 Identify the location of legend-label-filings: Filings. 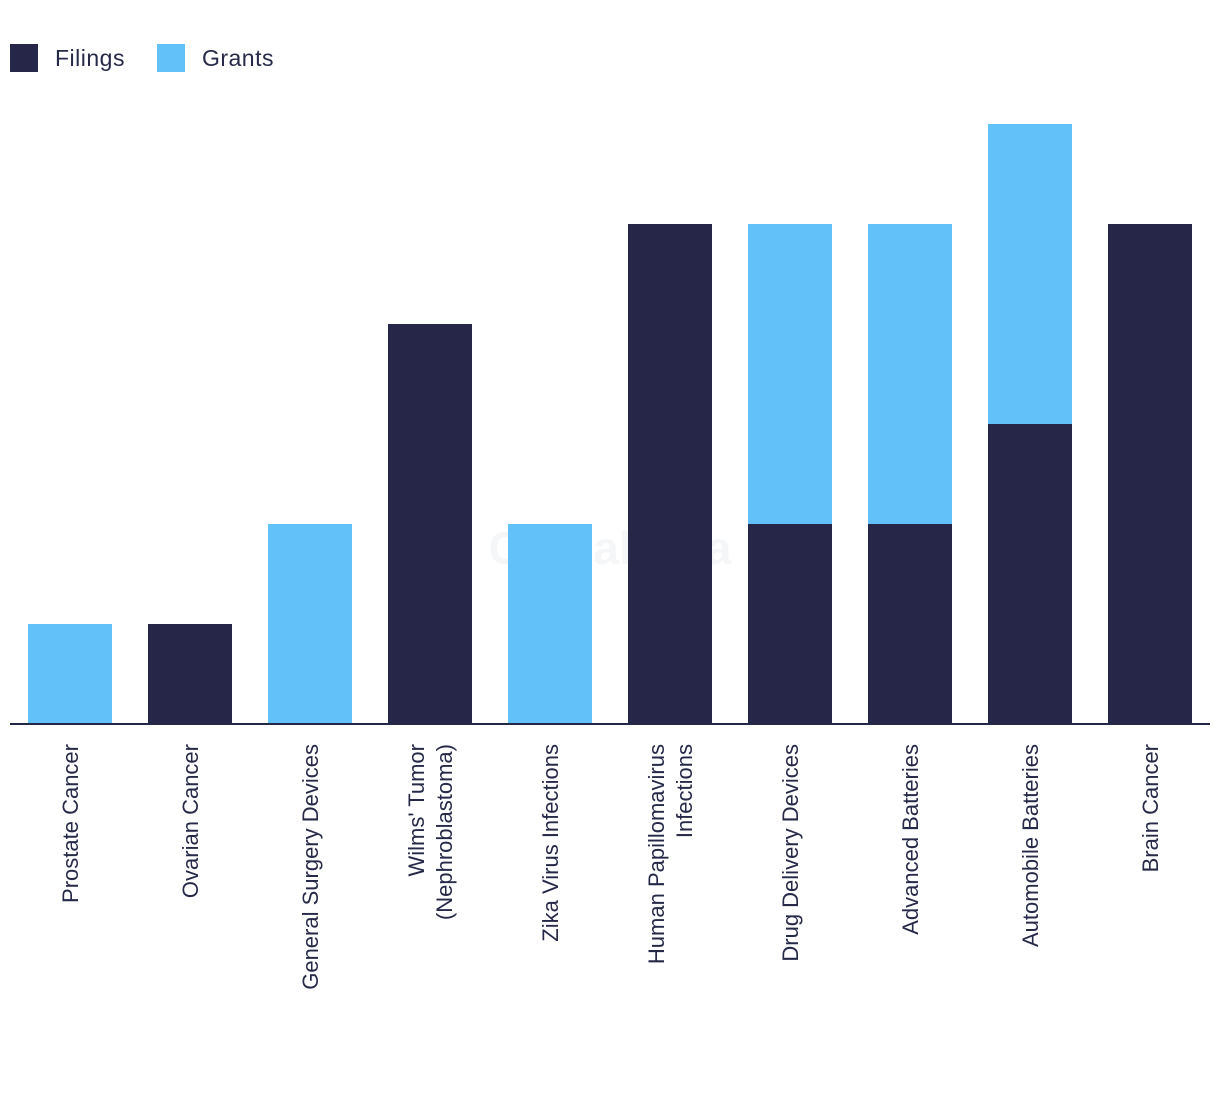
(90, 57).